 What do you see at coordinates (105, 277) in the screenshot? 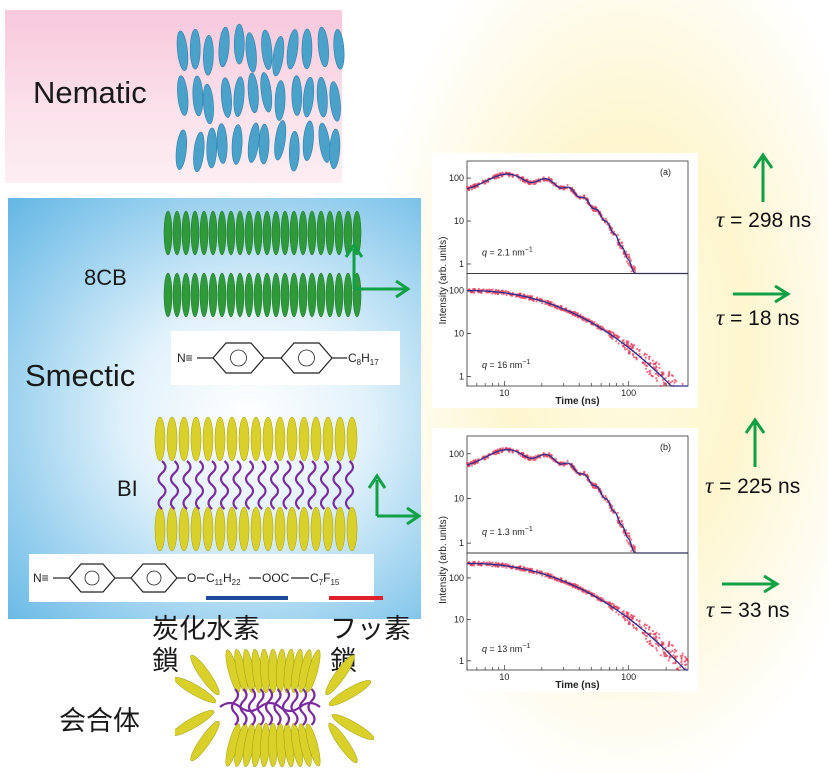
I see `cb8-label: 8CB` at bounding box center [105, 277].